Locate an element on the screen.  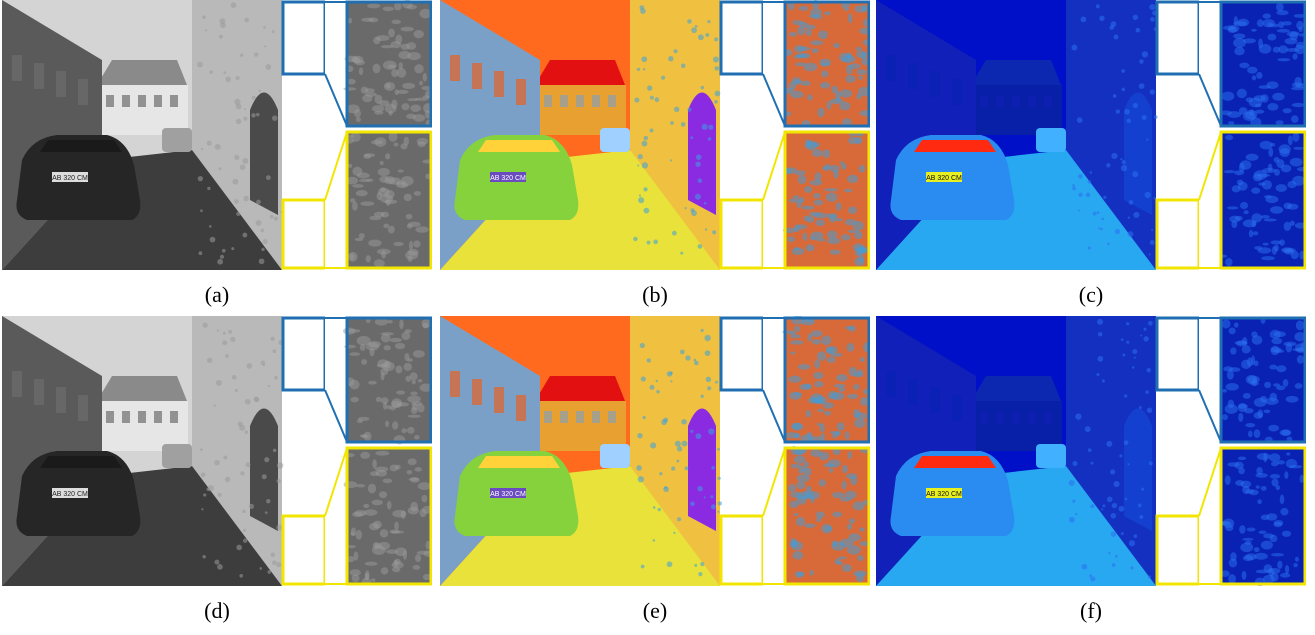
panel-a: AB 320 CM is located at coordinates (217, 135).